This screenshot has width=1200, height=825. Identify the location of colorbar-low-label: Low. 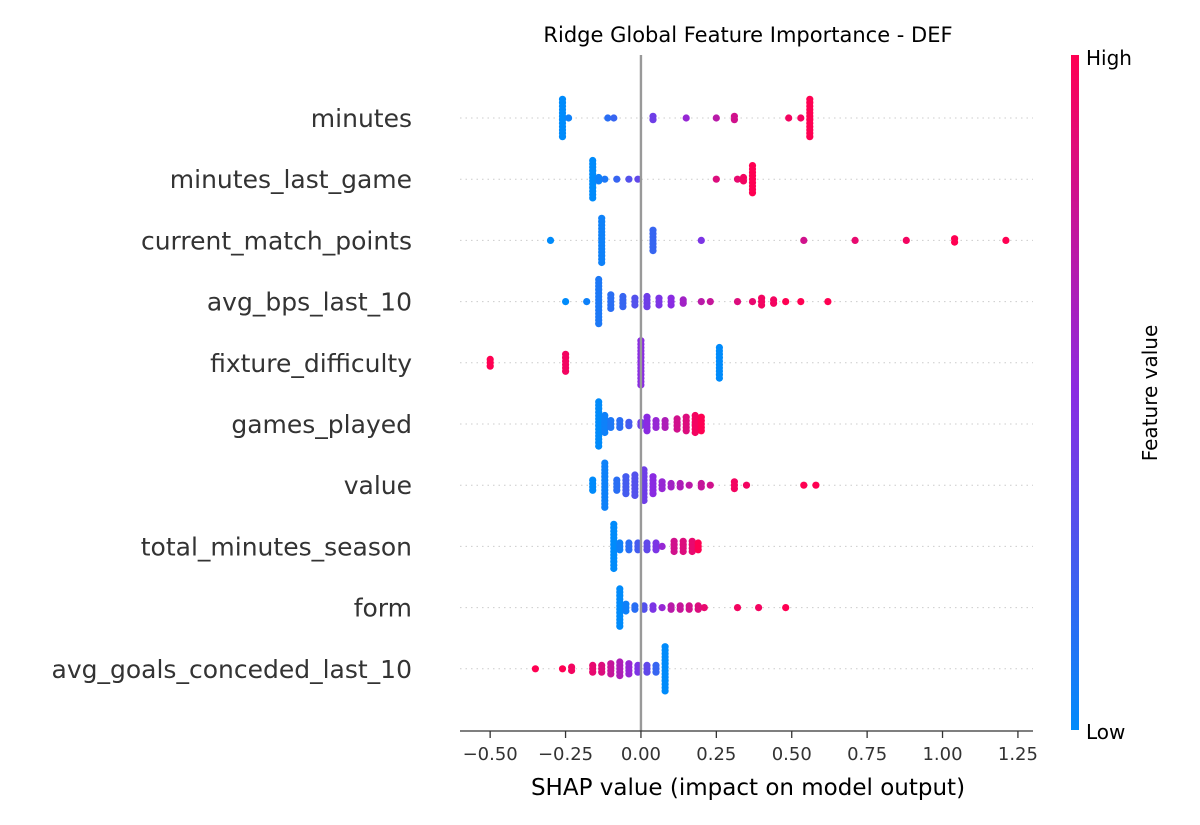
(1105, 732).